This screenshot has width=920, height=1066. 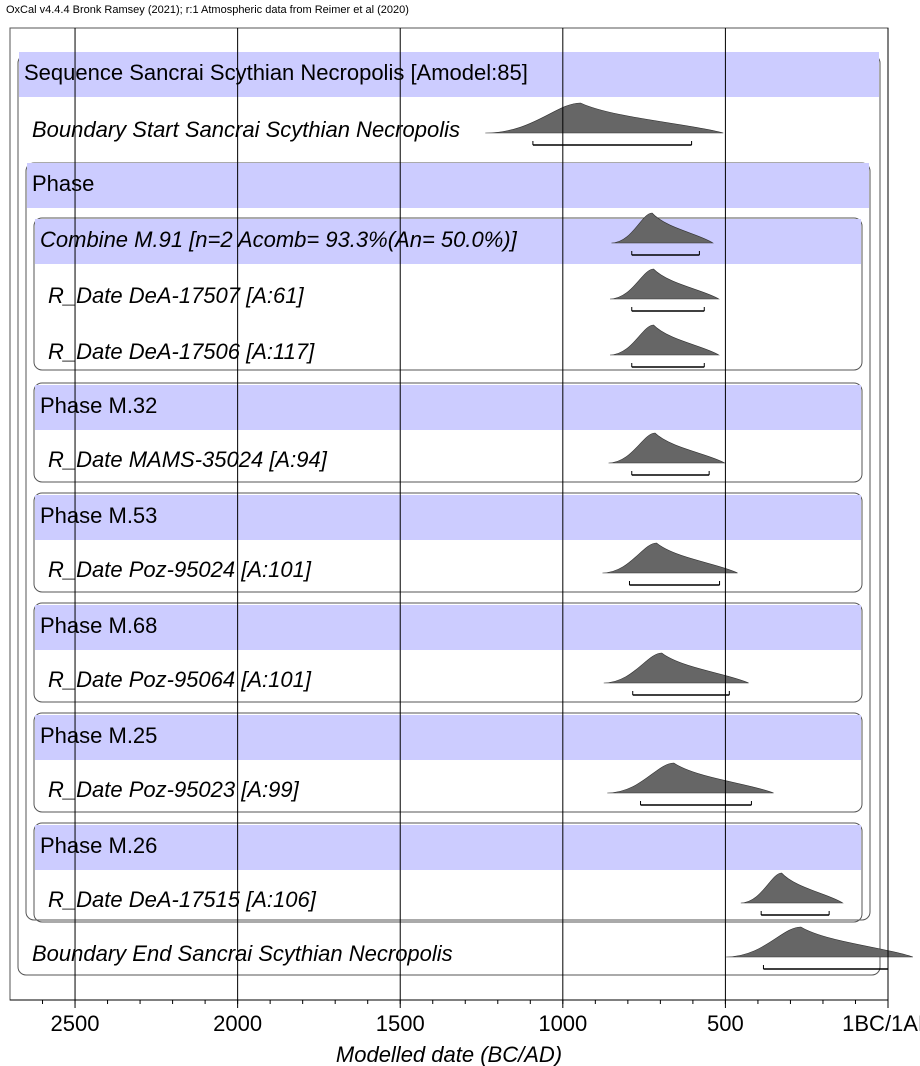 What do you see at coordinates (237, 1023) in the screenshot?
I see `x-tick-label: 2000` at bounding box center [237, 1023].